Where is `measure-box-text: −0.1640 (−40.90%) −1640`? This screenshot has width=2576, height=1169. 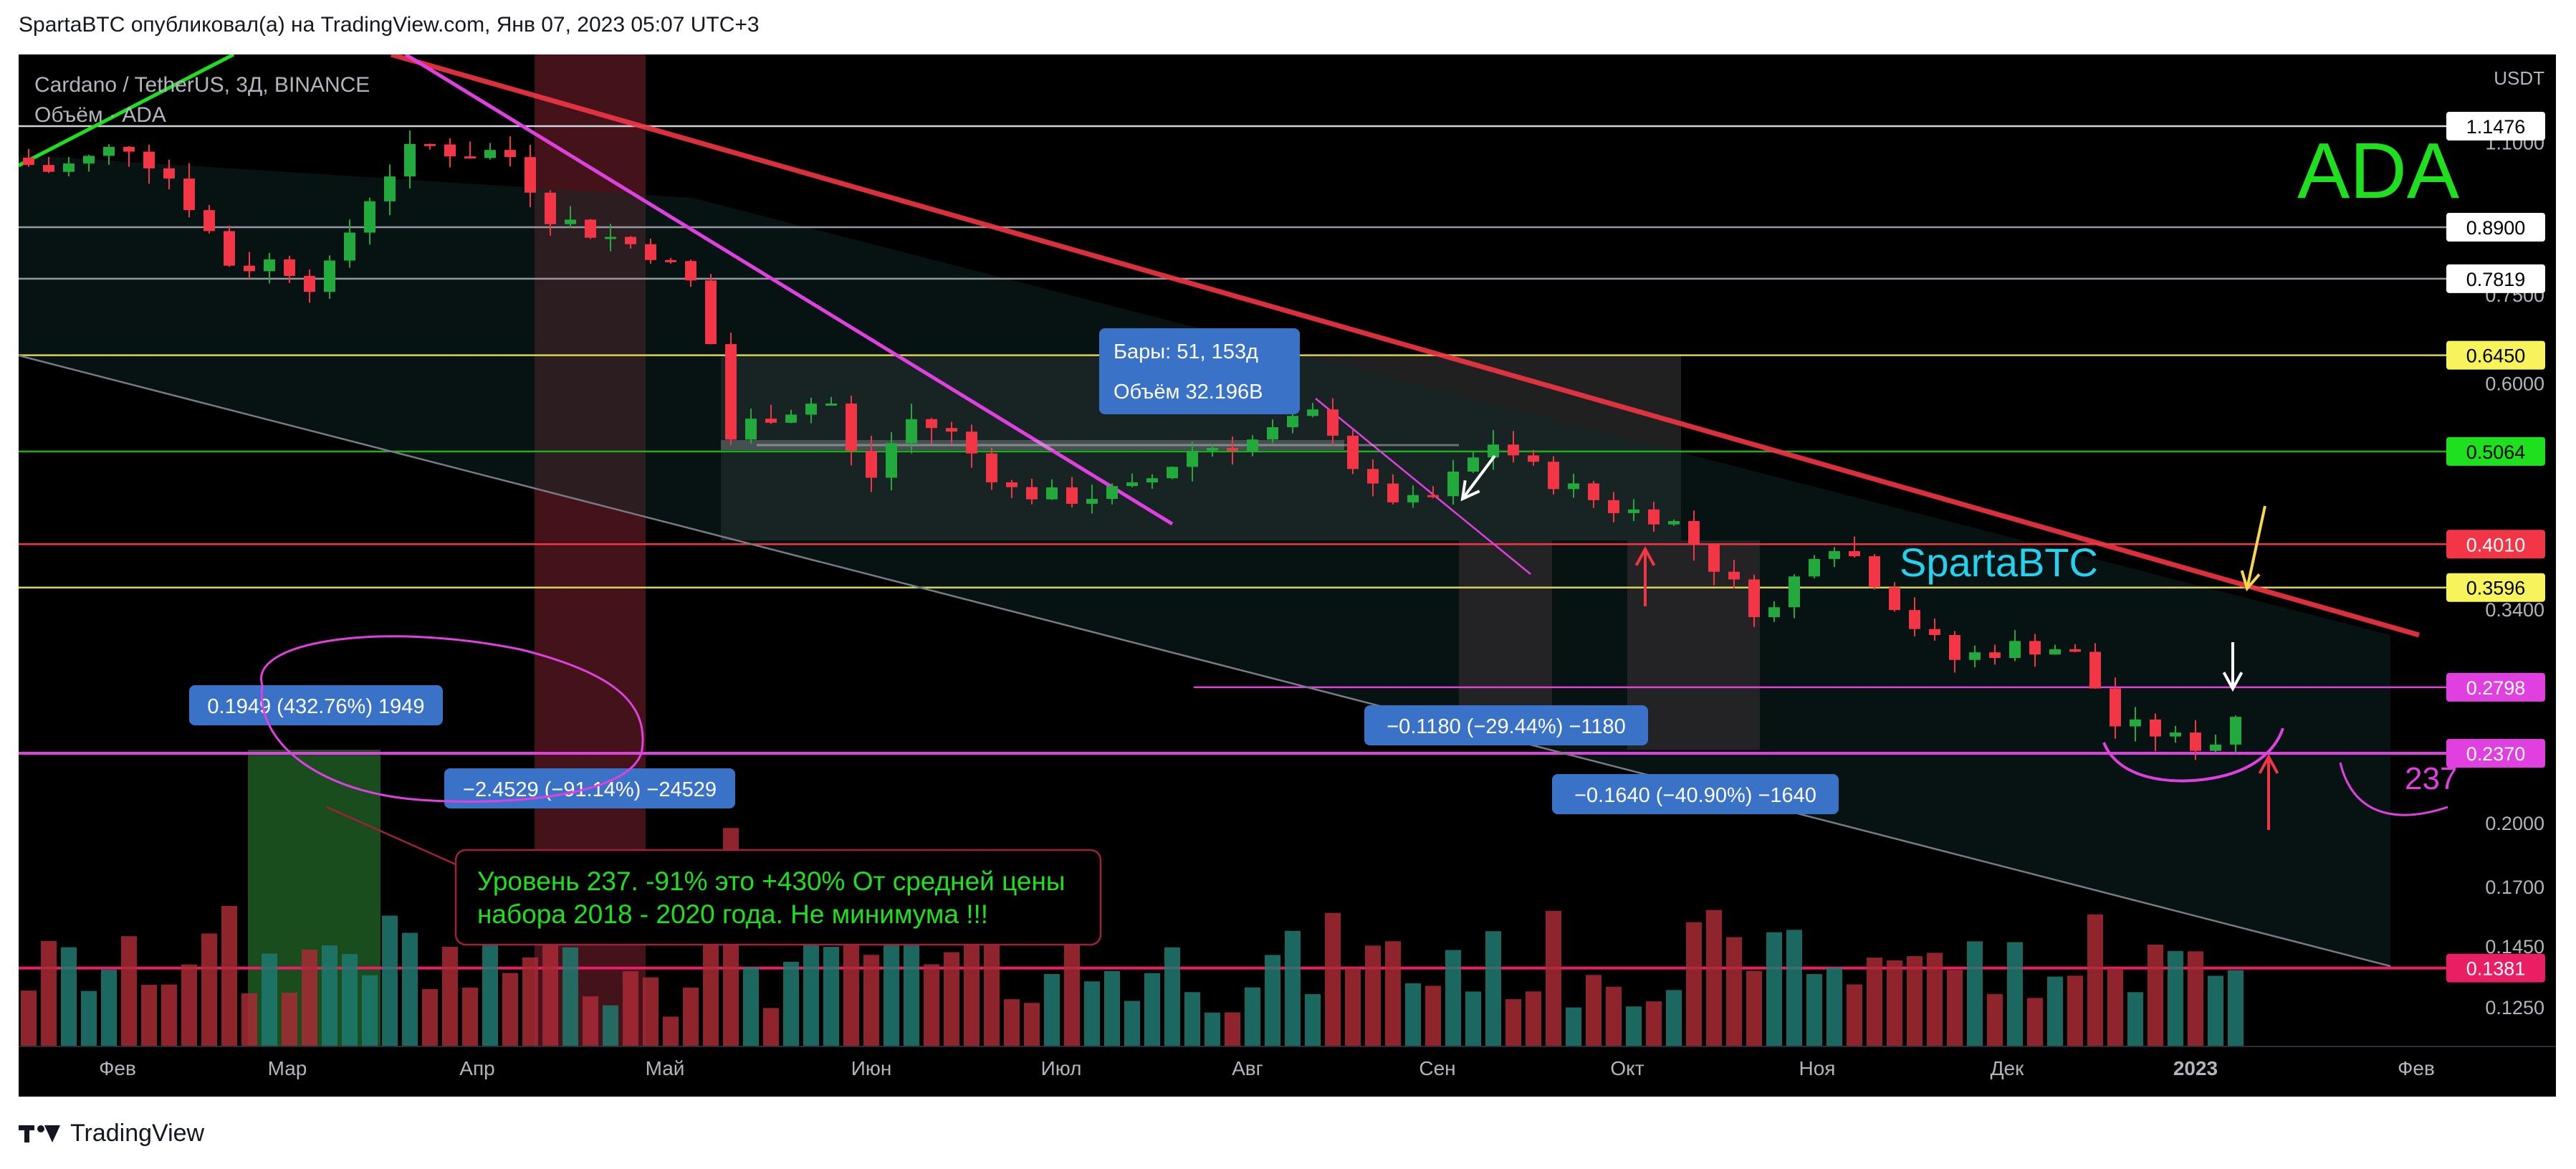 measure-box-text: −0.1640 (−40.90%) −1640 is located at coordinates (1695, 796).